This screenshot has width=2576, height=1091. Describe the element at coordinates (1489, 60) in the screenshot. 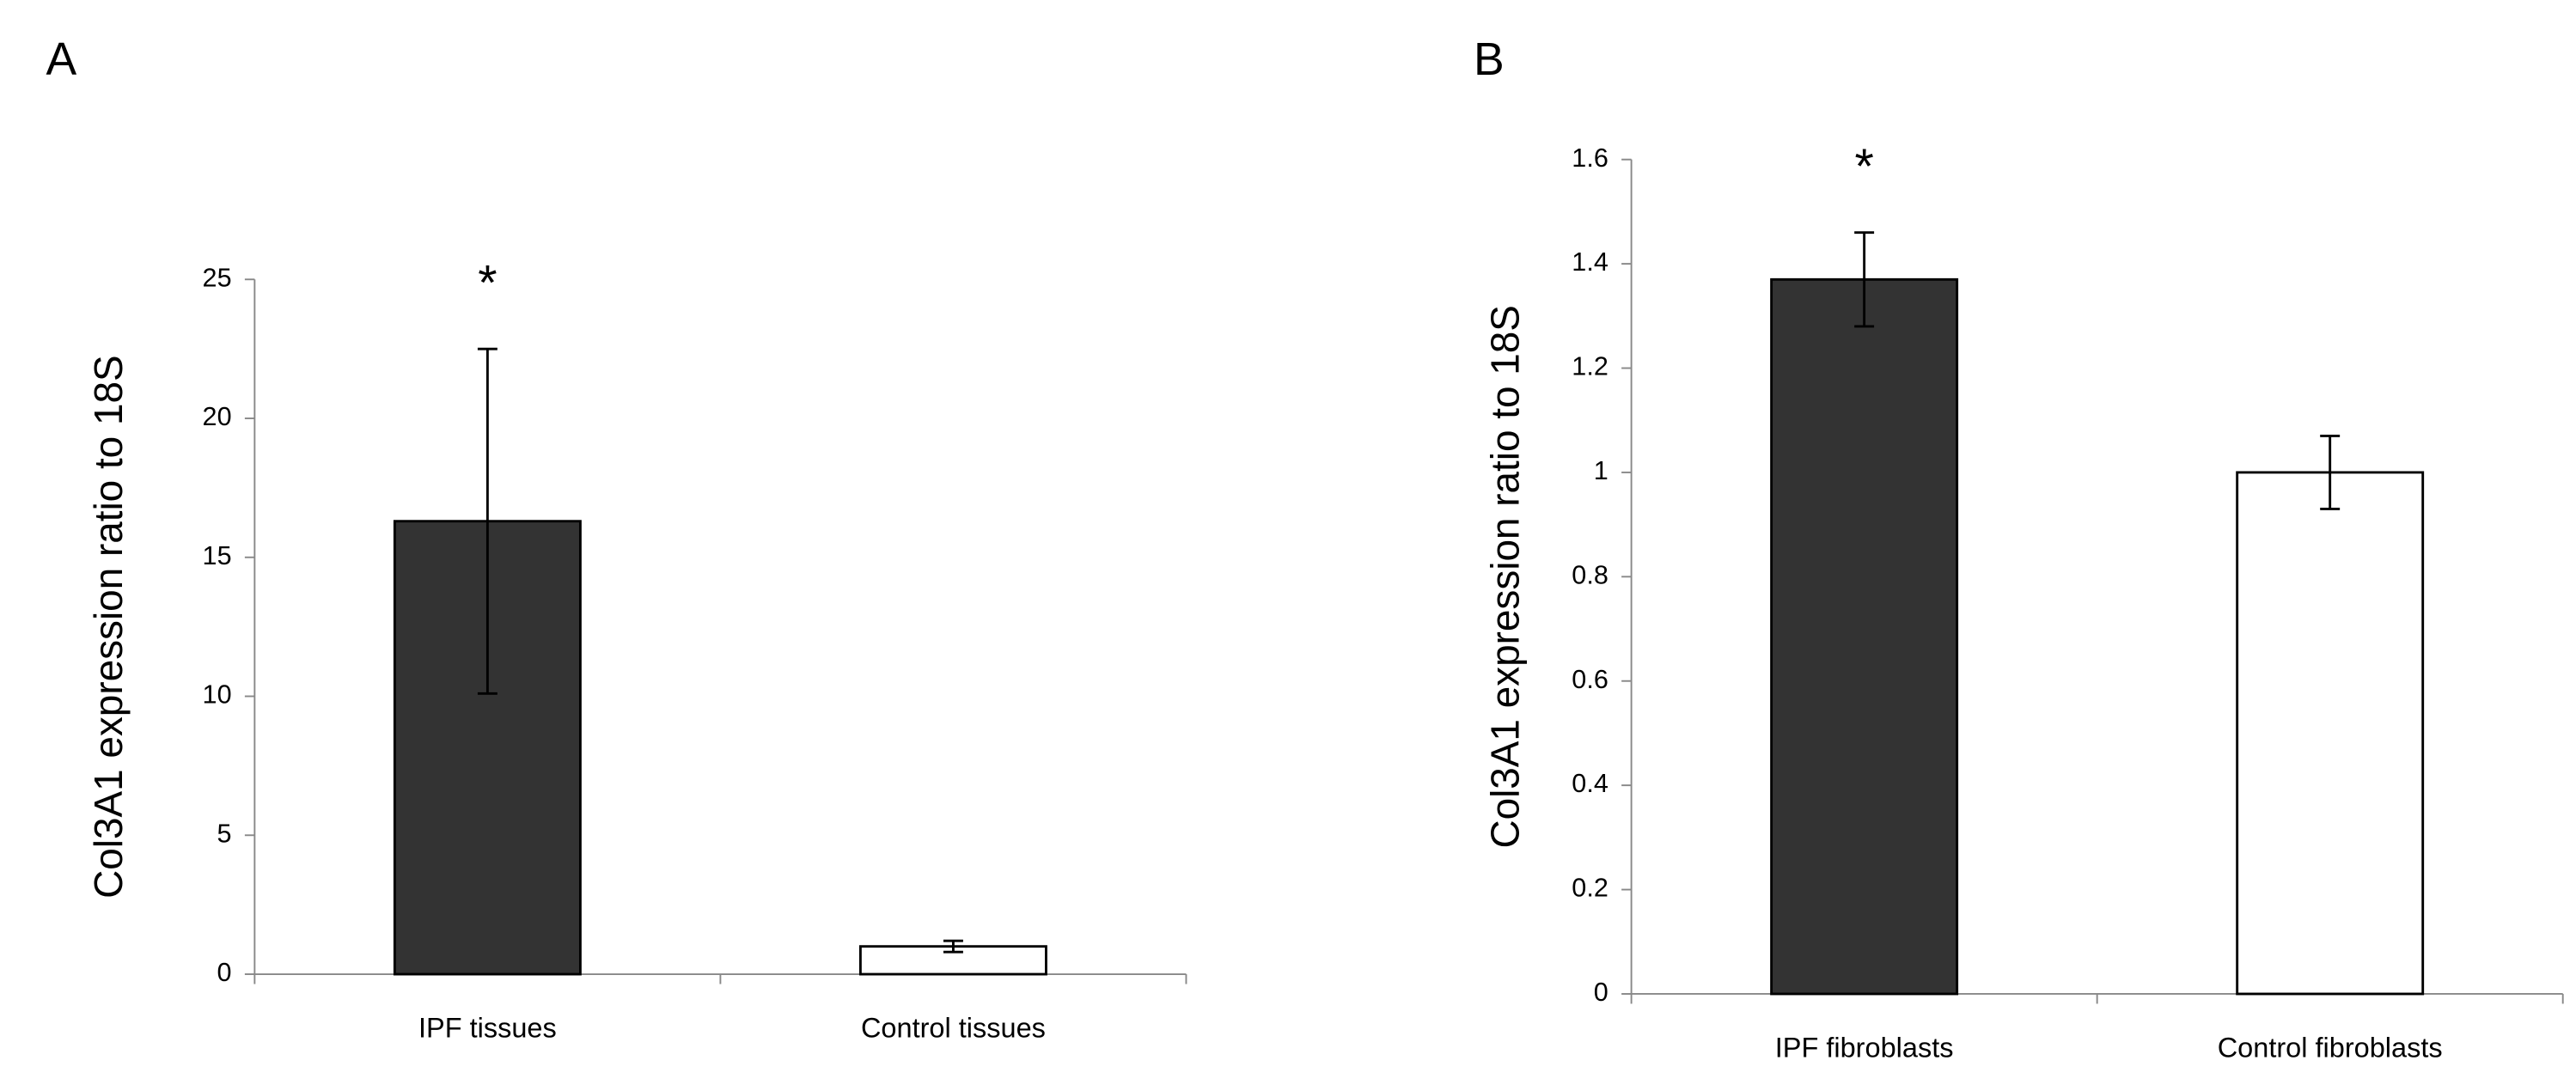

I see `panel-label: B` at that location.